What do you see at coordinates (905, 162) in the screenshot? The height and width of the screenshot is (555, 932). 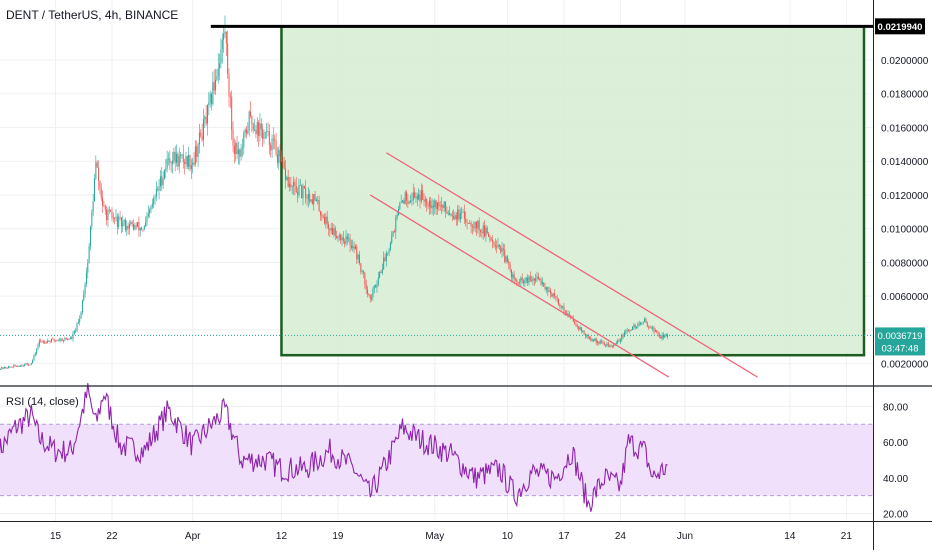 I see `price-tick-label: 0.0140000` at bounding box center [905, 162].